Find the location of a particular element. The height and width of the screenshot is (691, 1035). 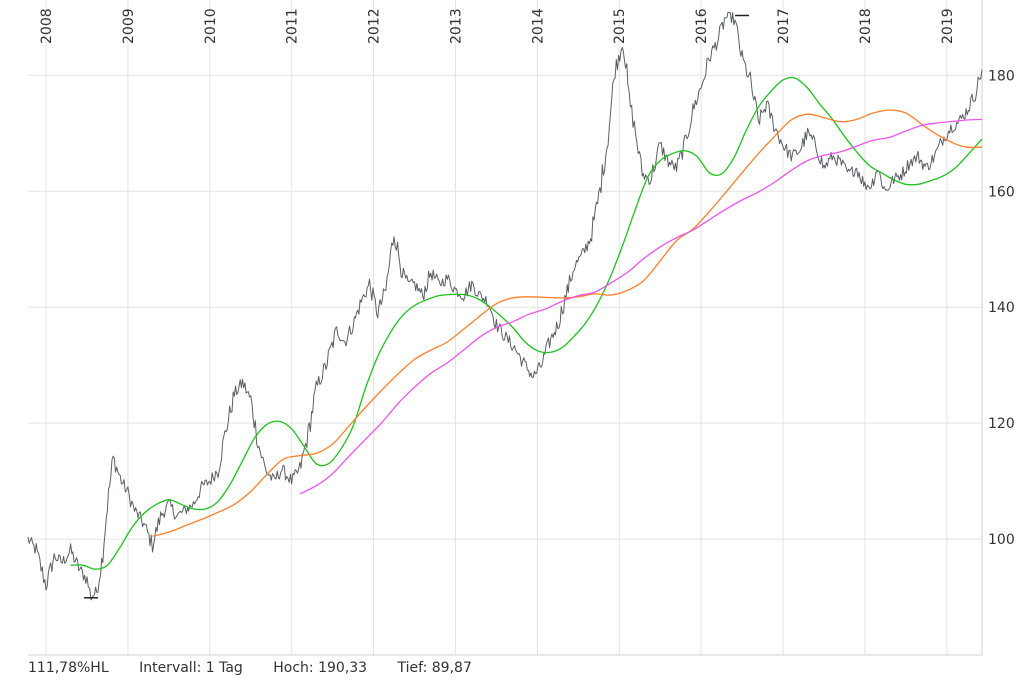

y-axis: 100 120 140 160 180 is located at coordinates (1001, 308).